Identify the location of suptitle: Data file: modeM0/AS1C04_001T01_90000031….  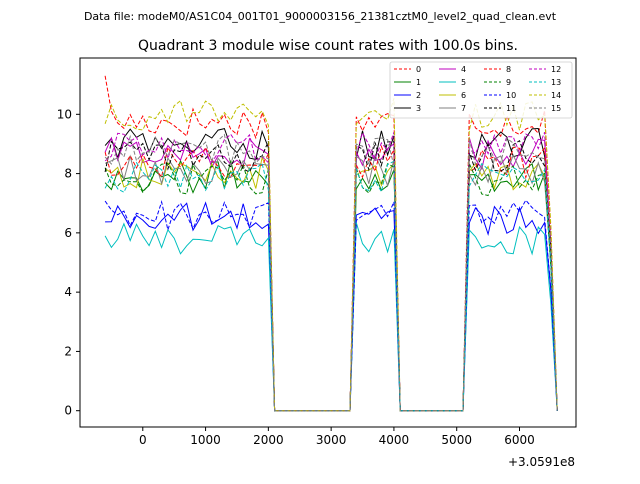
(320, 16).